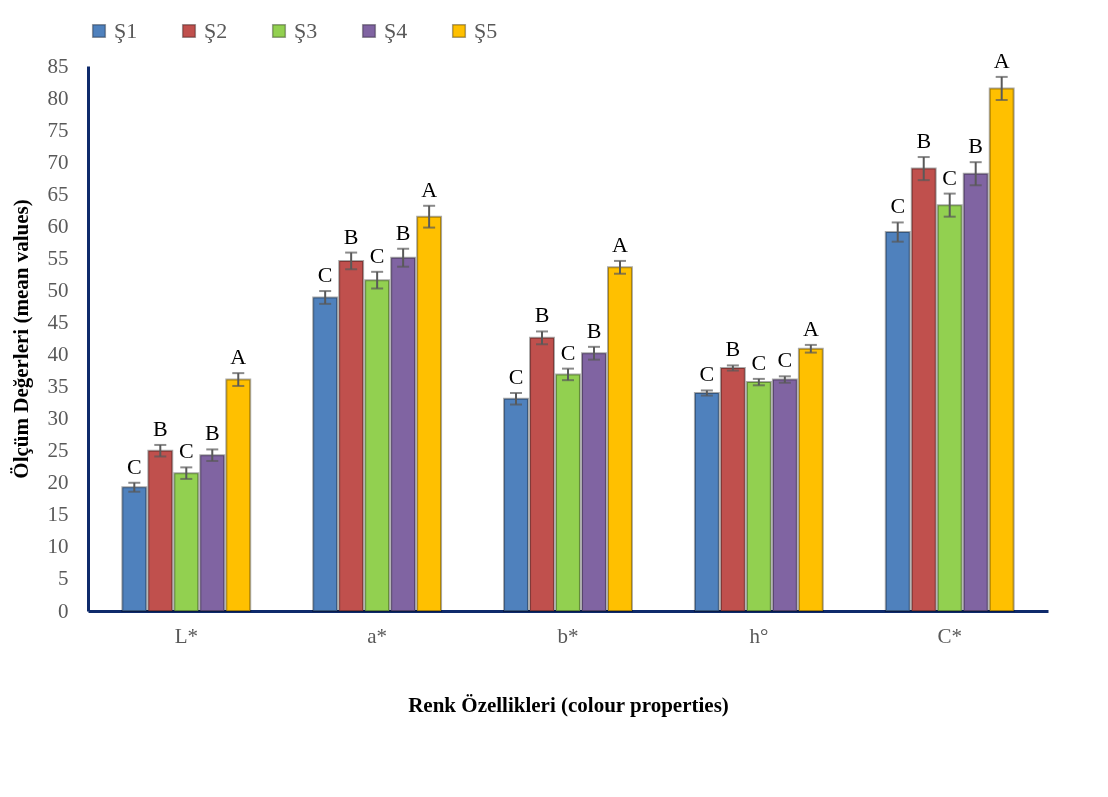 The height and width of the screenshot is (797, 1108). I want to click on legend-label: Ş4, so click(396, 30).